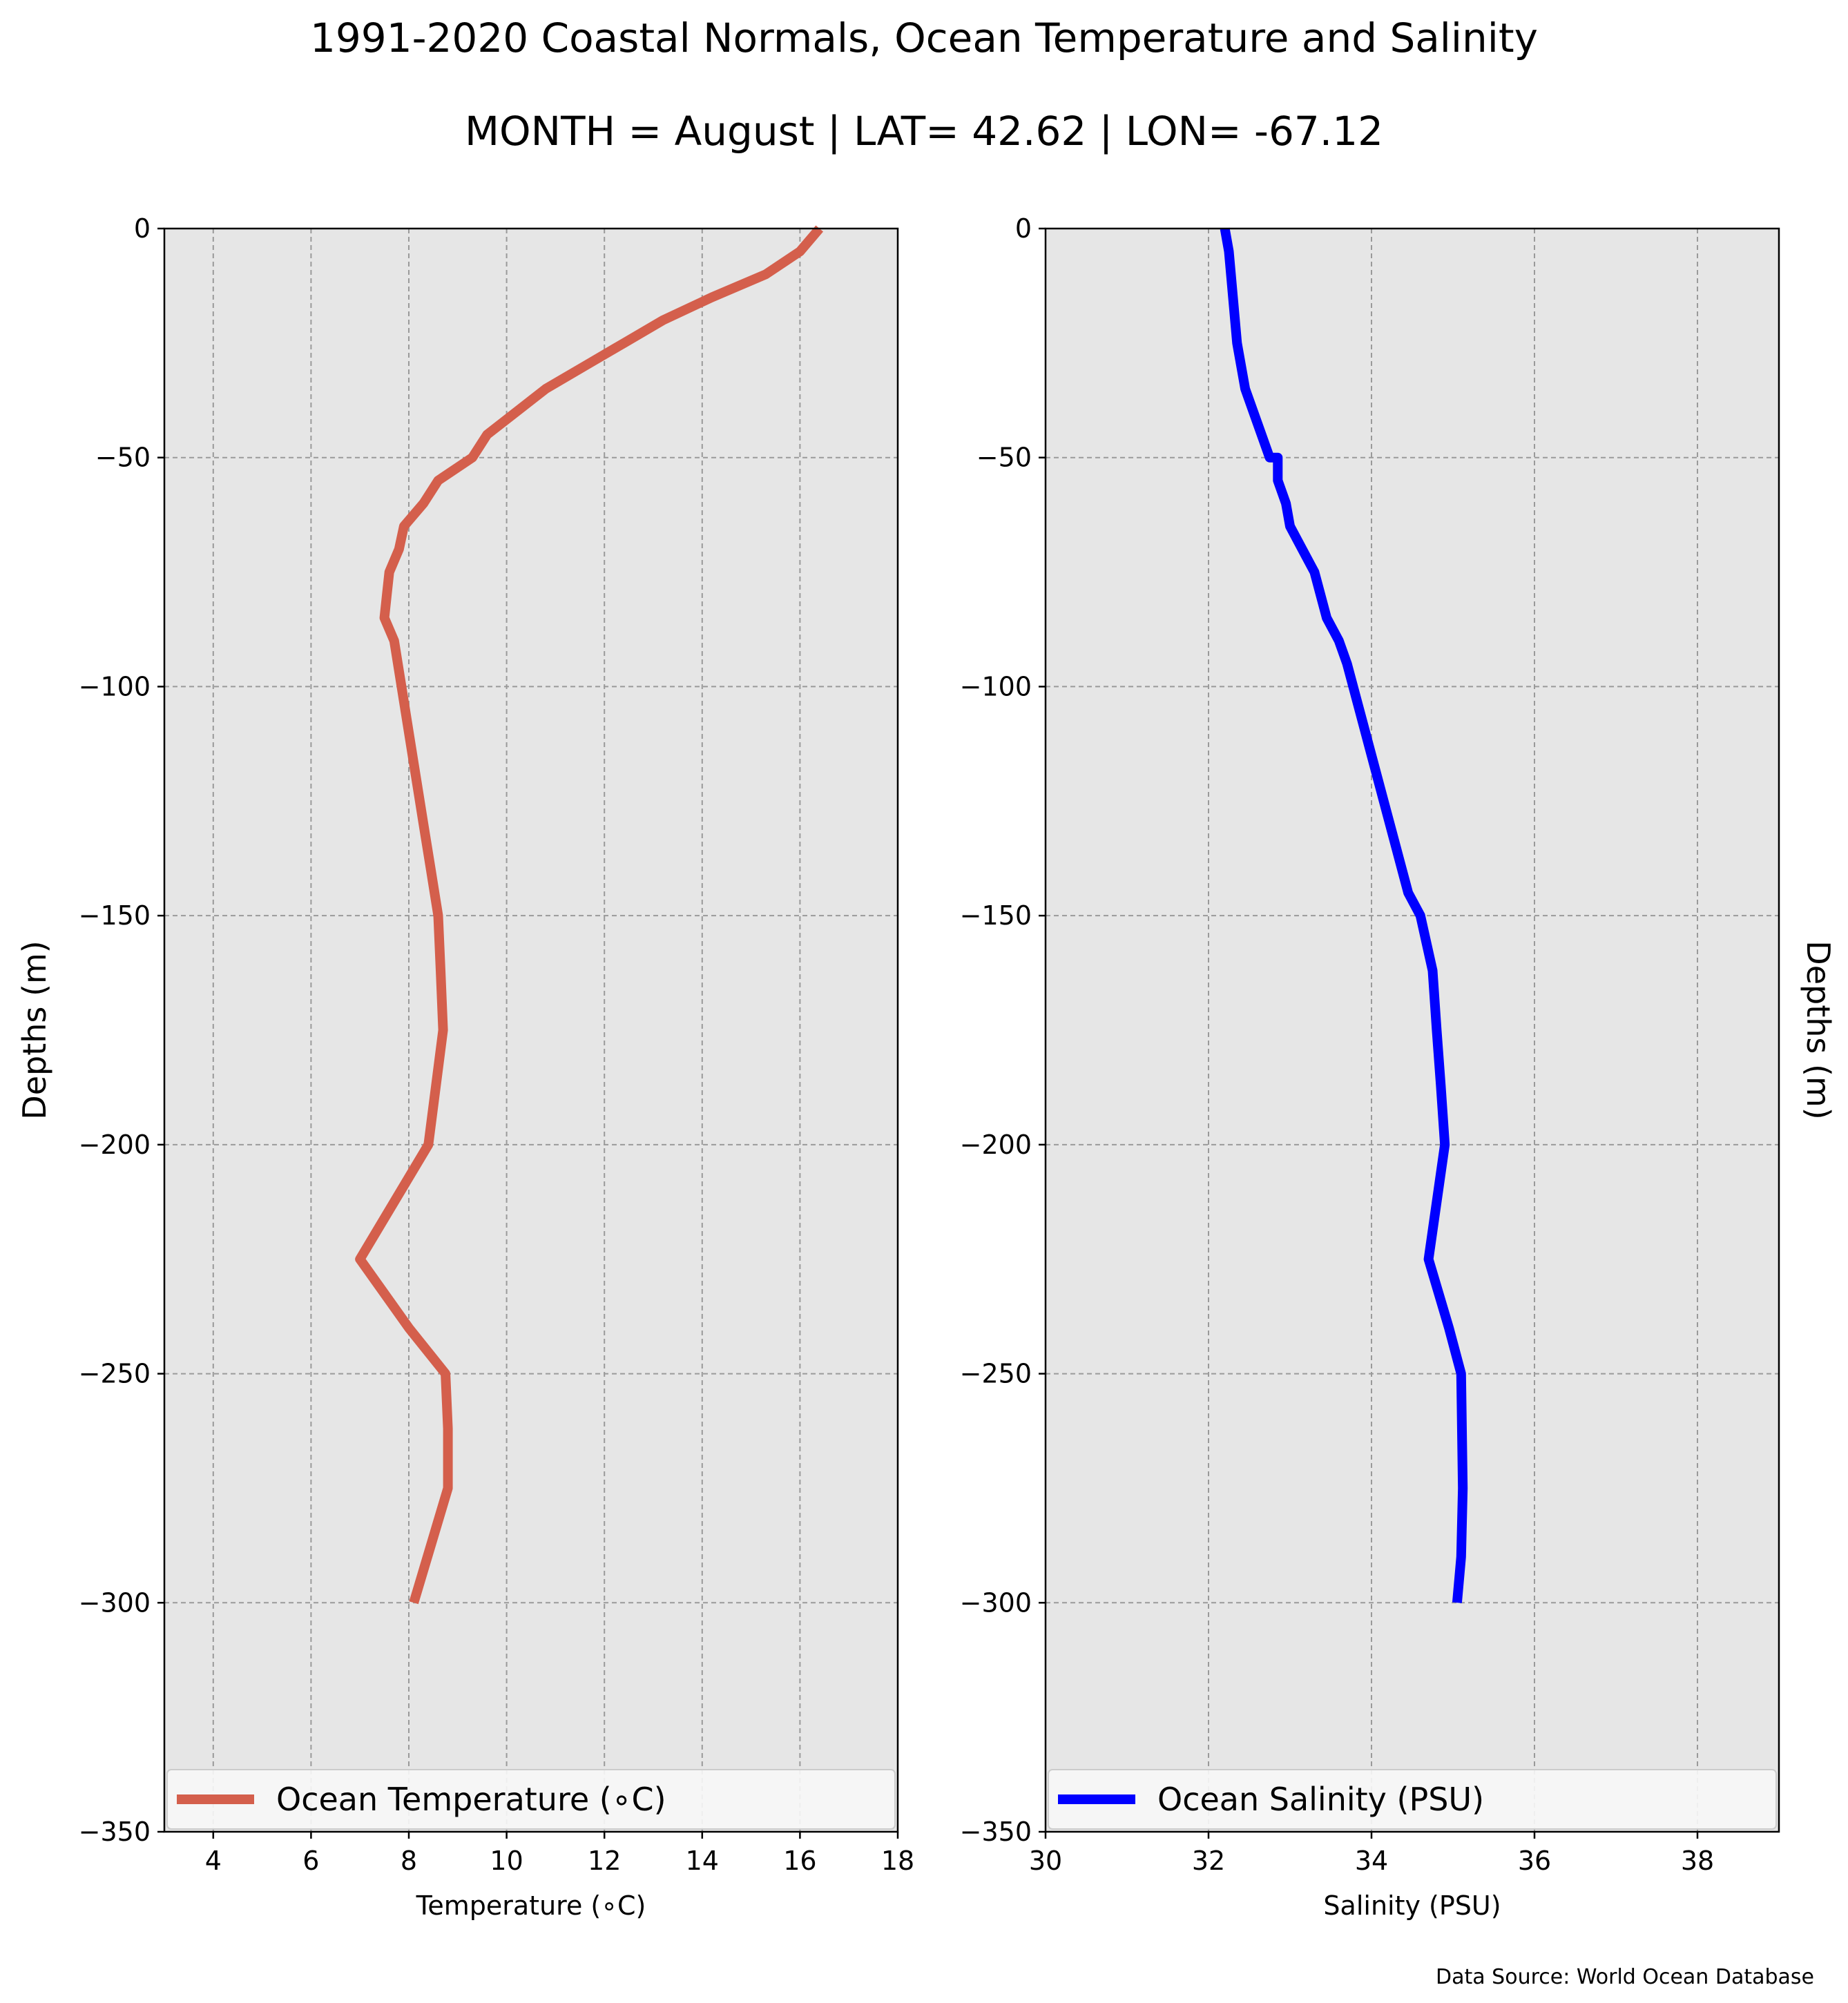 The image size is (1848, 2003). I want to click on salinity-xtick-label: 36, so click(1534, 1861).